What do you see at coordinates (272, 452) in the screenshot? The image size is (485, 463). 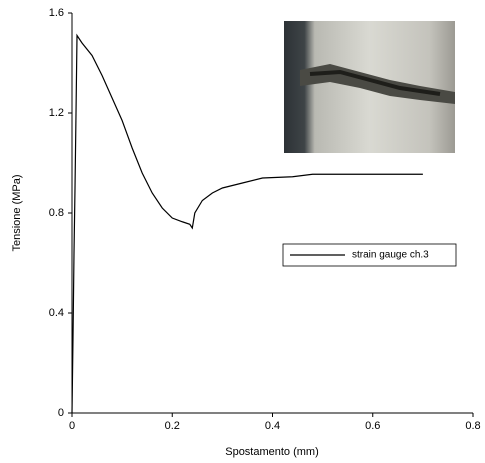 I see `x-axis-label: Spostamento (mm)` at bounding box center [272, 452].